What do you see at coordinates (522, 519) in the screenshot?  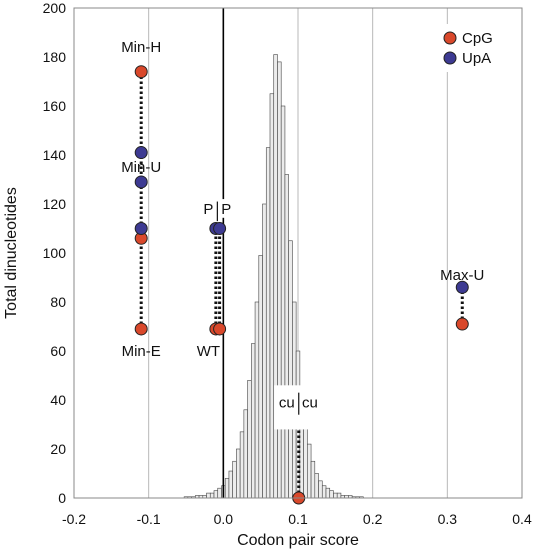 I see `x-tick-label: 0.4` at bounding box center [522, 519].